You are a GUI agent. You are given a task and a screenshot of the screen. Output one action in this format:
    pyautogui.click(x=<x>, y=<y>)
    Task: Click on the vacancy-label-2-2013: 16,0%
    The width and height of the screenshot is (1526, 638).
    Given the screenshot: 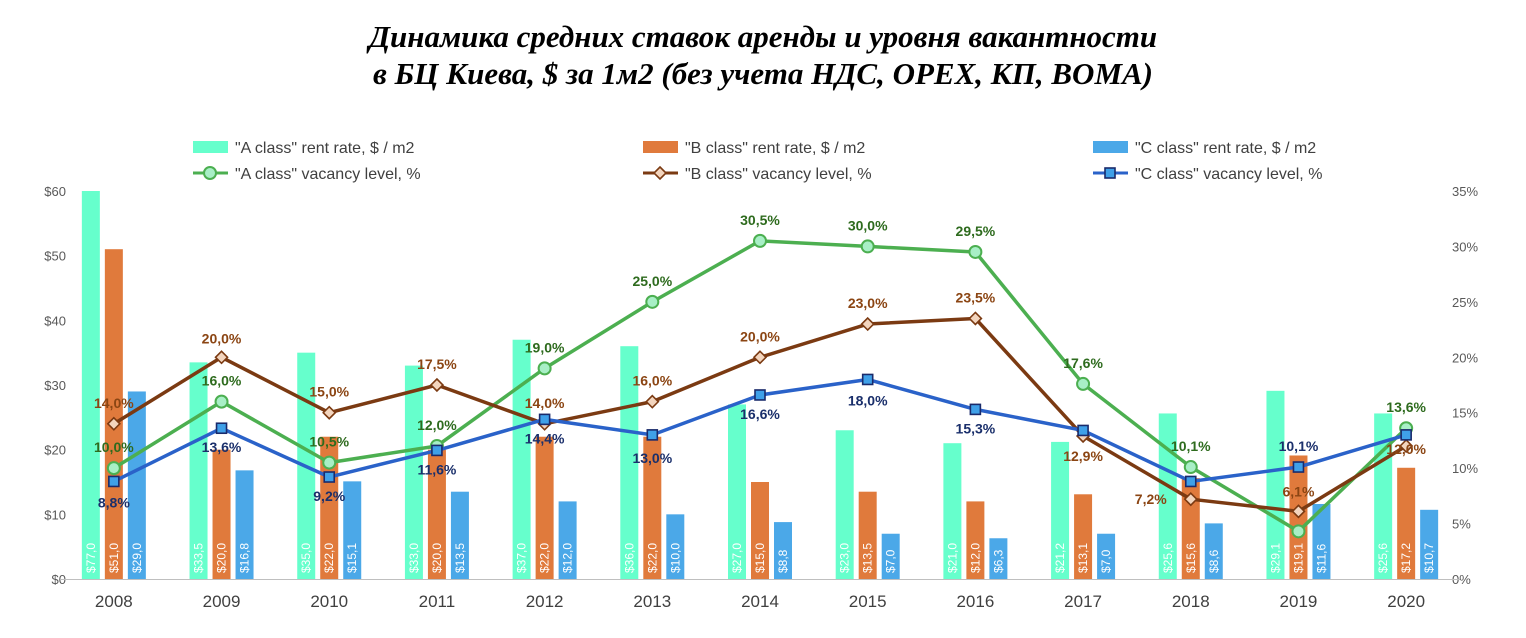 What is the action you would take?
    pyautogui.click(x=652, y=381)
    